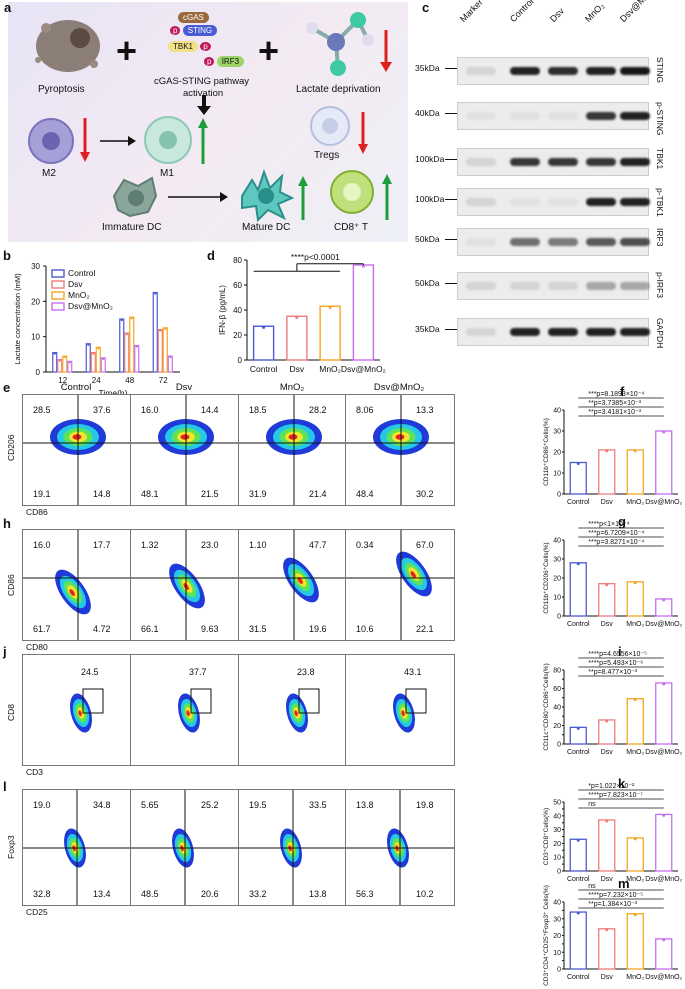  What do you see at coordinates (660, 333) in the screenshot?
I see `protein-label: GAPDH` at bounding box center [660, 333].